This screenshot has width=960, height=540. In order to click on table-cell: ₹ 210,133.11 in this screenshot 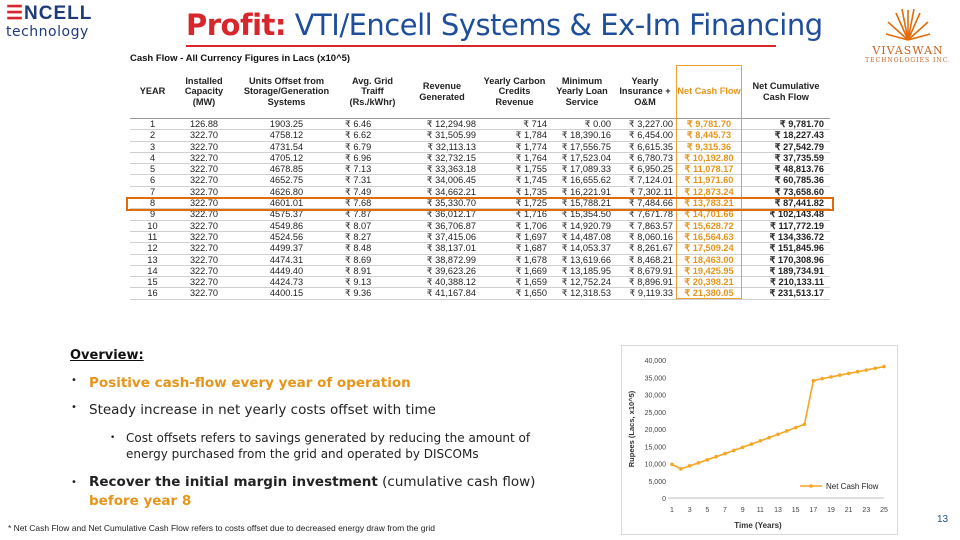, I will do `click(786, 282)`.